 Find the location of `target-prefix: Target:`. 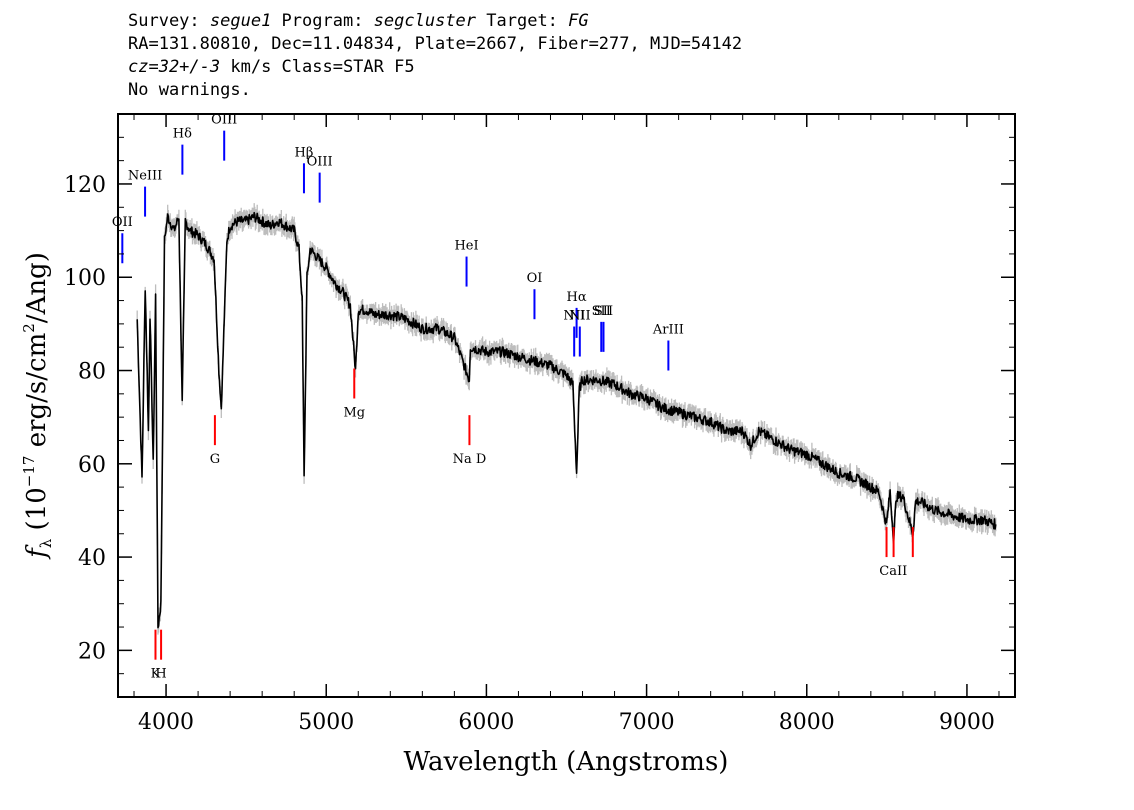

target-prefix: Target: is located at coordinates (522, 21).